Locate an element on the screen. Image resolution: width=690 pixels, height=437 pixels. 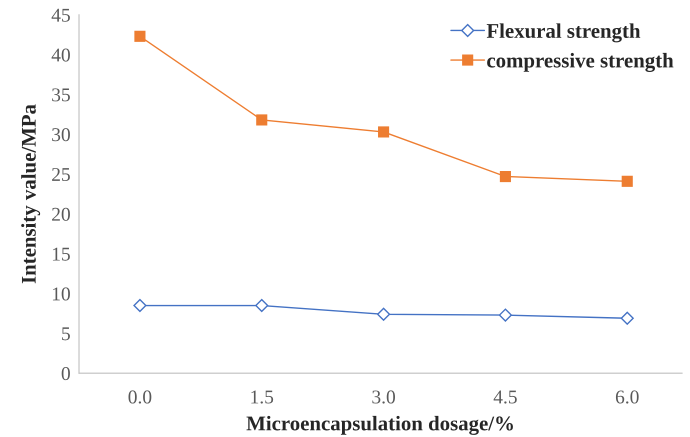
y-tick-label: 5 is located at coordinates (66, 333).